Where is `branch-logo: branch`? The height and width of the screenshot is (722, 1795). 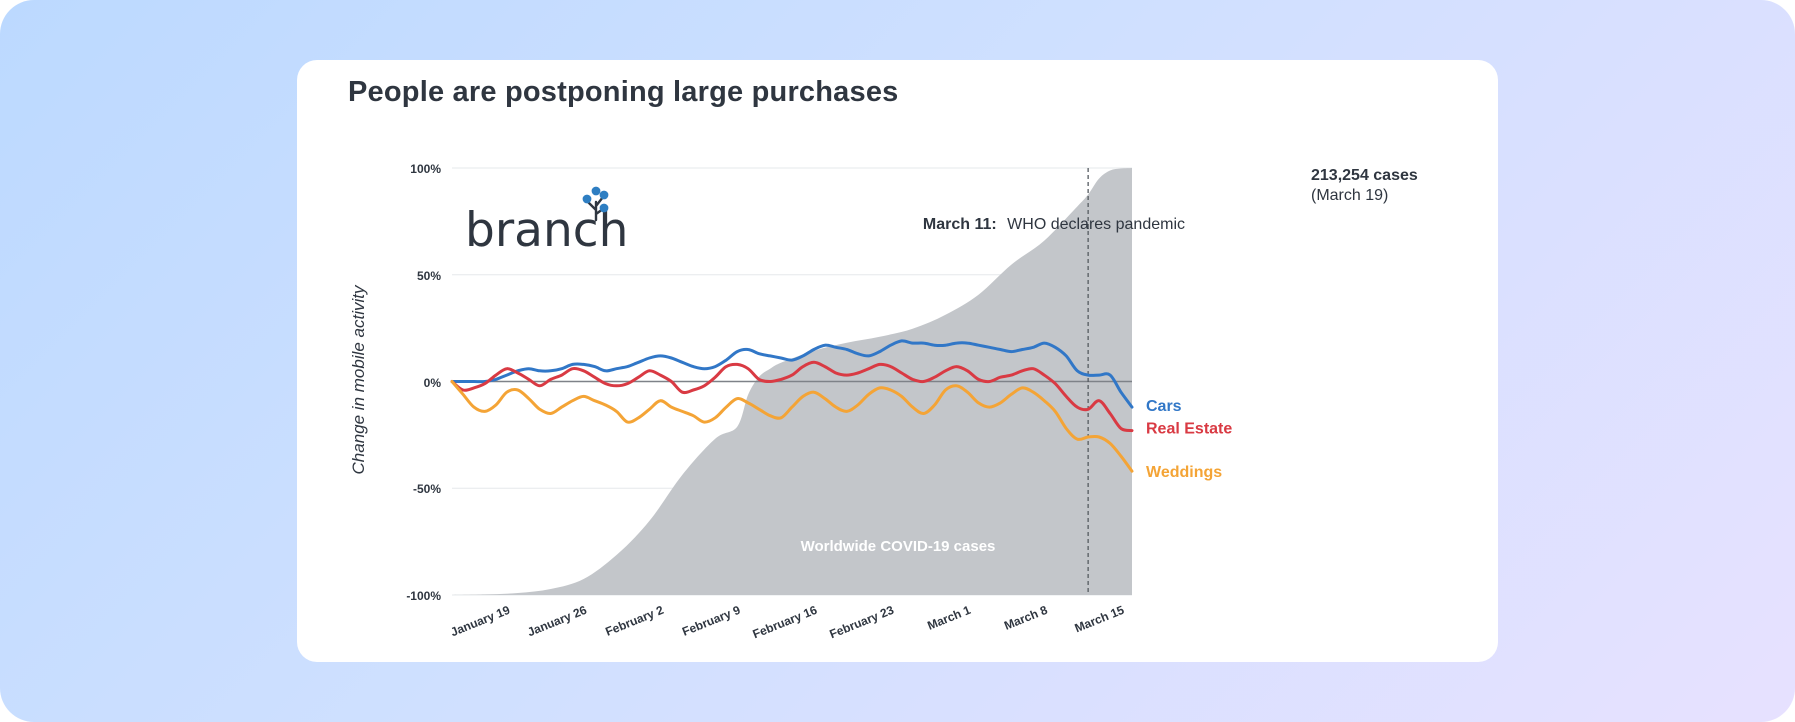
branch-logo: branch is located at coordinates (546, 222).